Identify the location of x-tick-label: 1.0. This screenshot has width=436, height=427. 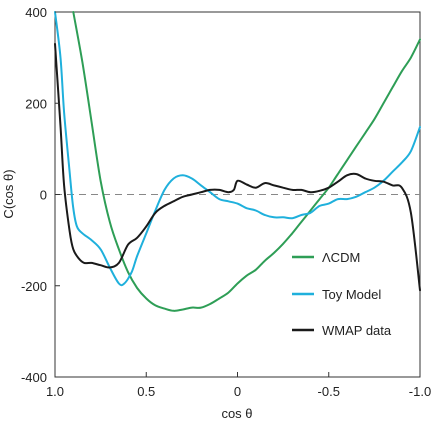
(55, 391).